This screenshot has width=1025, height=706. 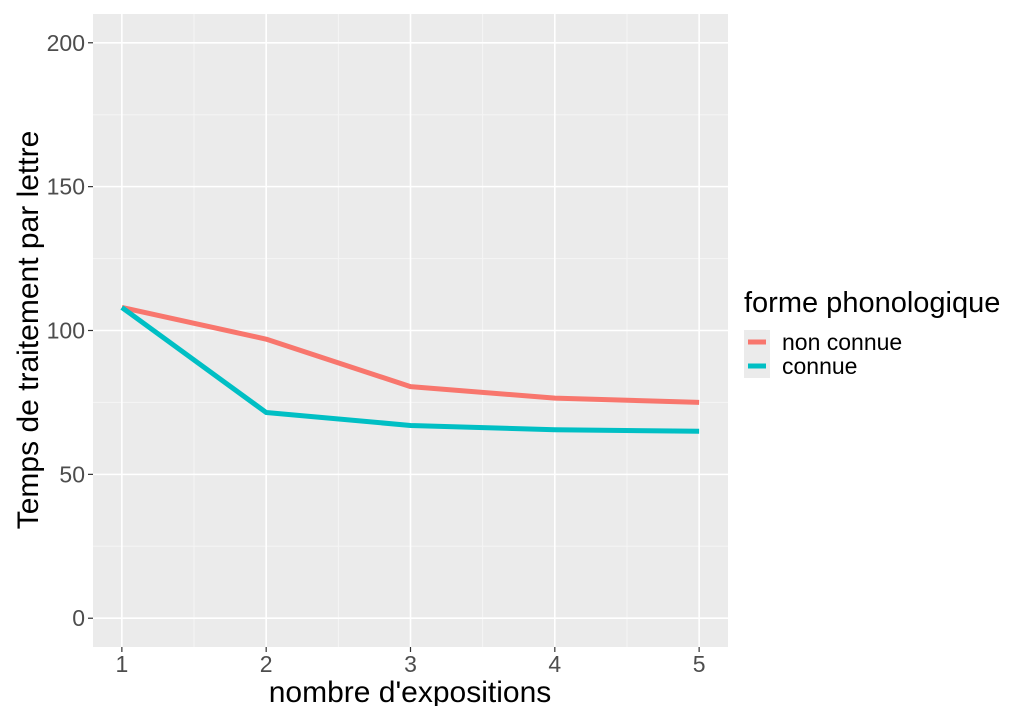 I want to click on legend-title: forme phonologique, so click(x=872, y=303).